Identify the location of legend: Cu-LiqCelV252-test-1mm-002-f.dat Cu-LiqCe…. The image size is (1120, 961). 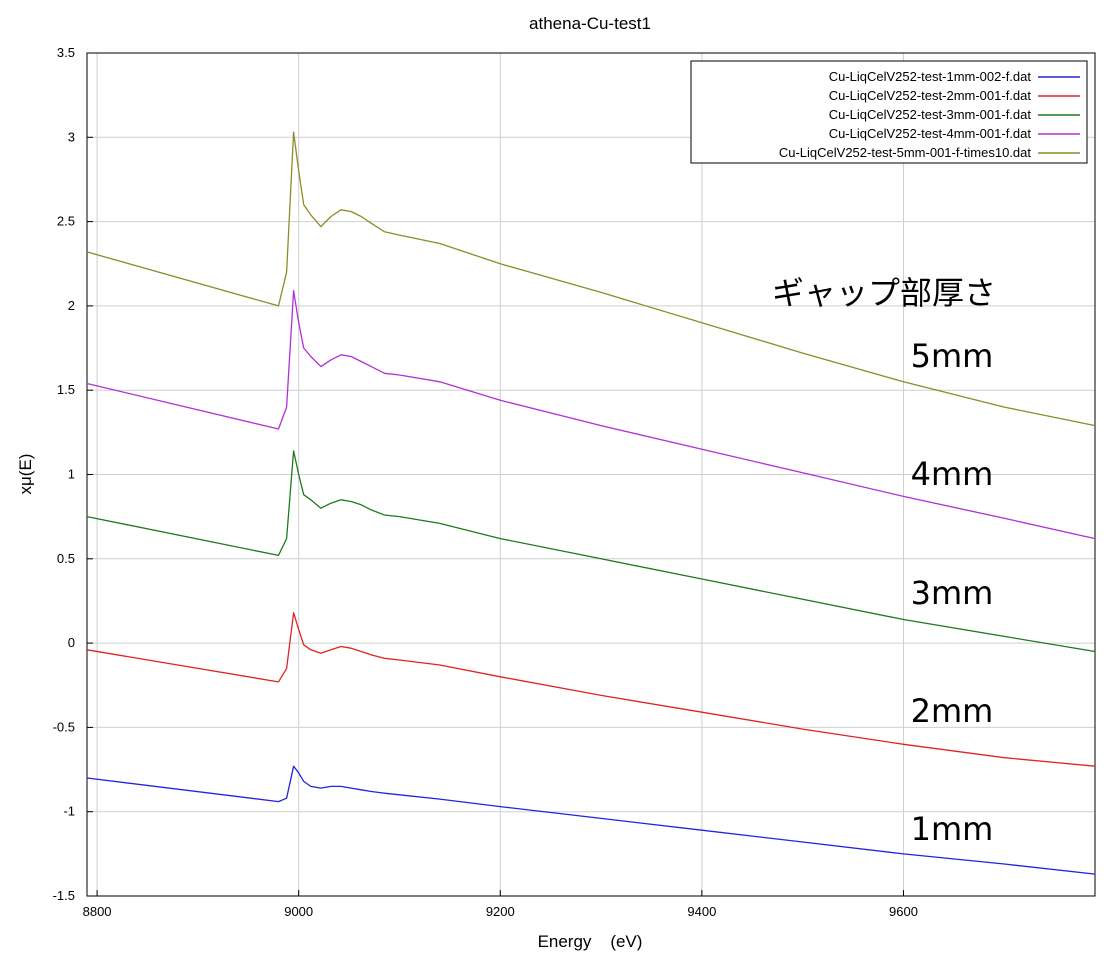
(889, 112).